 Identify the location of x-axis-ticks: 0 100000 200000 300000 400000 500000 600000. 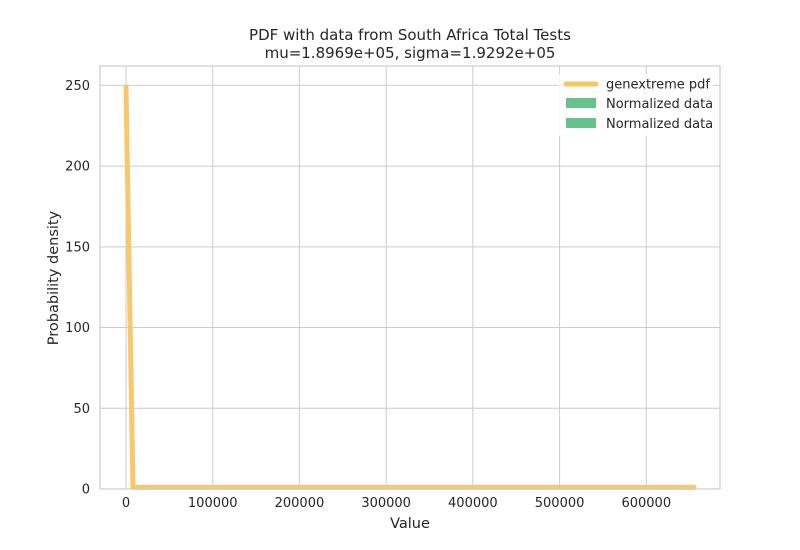
(396, 503).